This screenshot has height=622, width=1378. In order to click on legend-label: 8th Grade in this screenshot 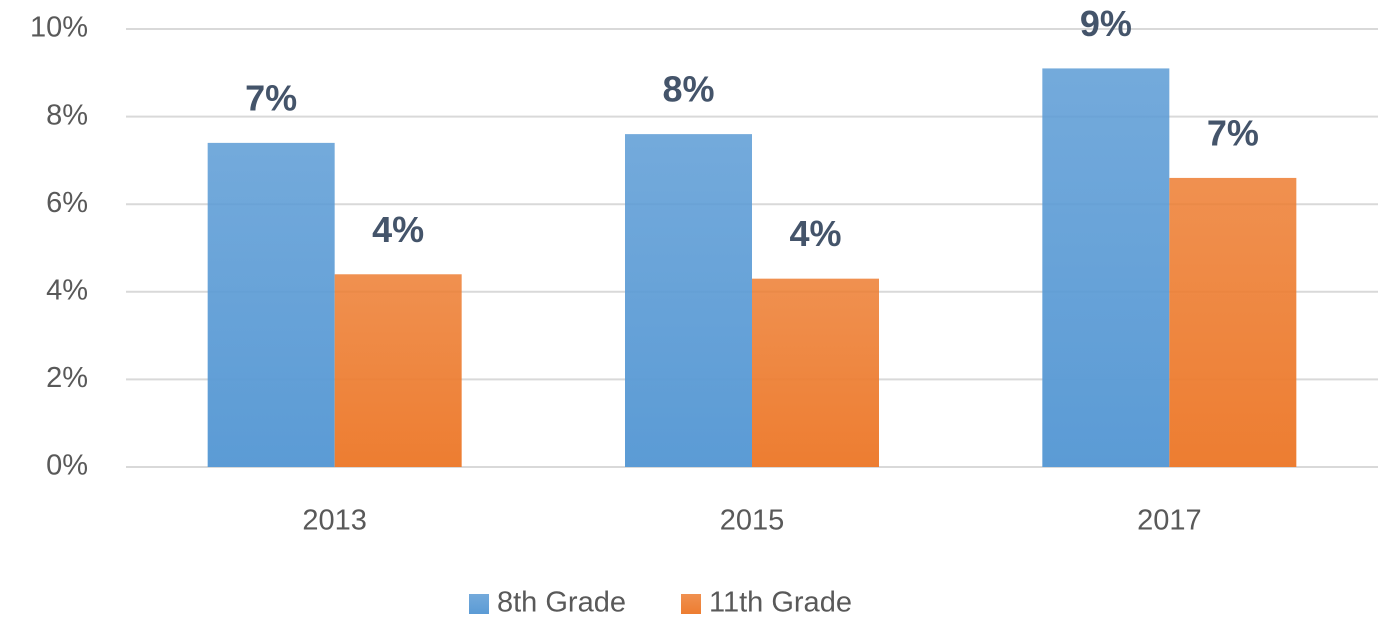, I will do `click(561, 603)`.